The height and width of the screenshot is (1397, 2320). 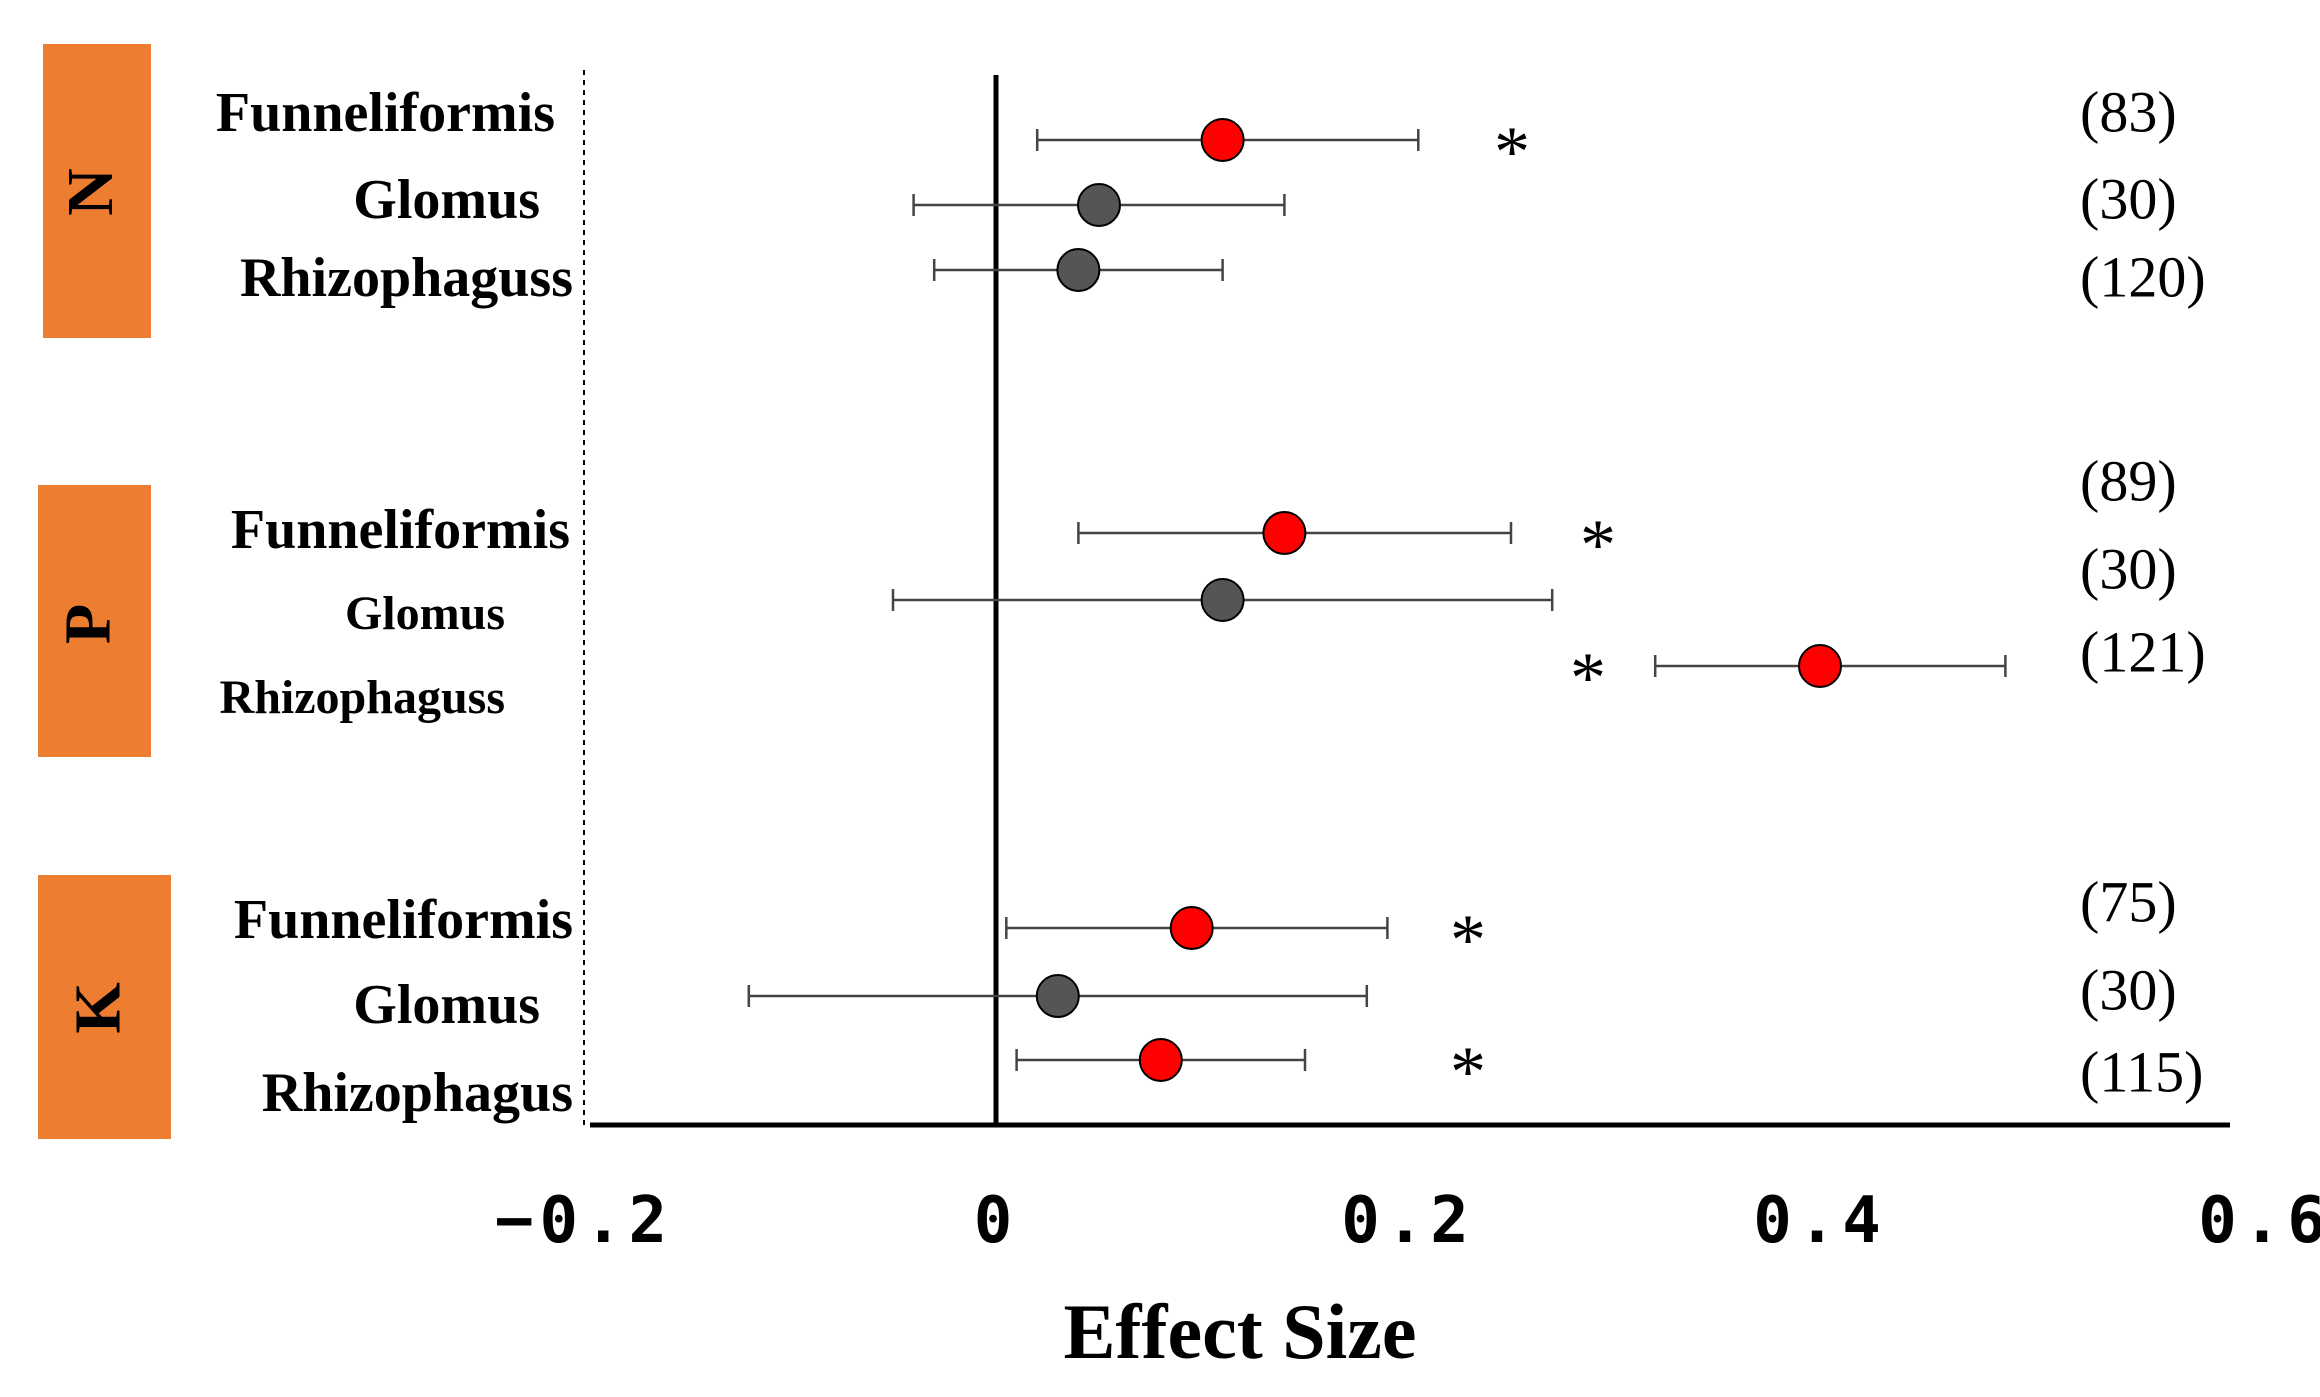 I want to click on x-tick-label: 0, so click(x=996, y=1221).